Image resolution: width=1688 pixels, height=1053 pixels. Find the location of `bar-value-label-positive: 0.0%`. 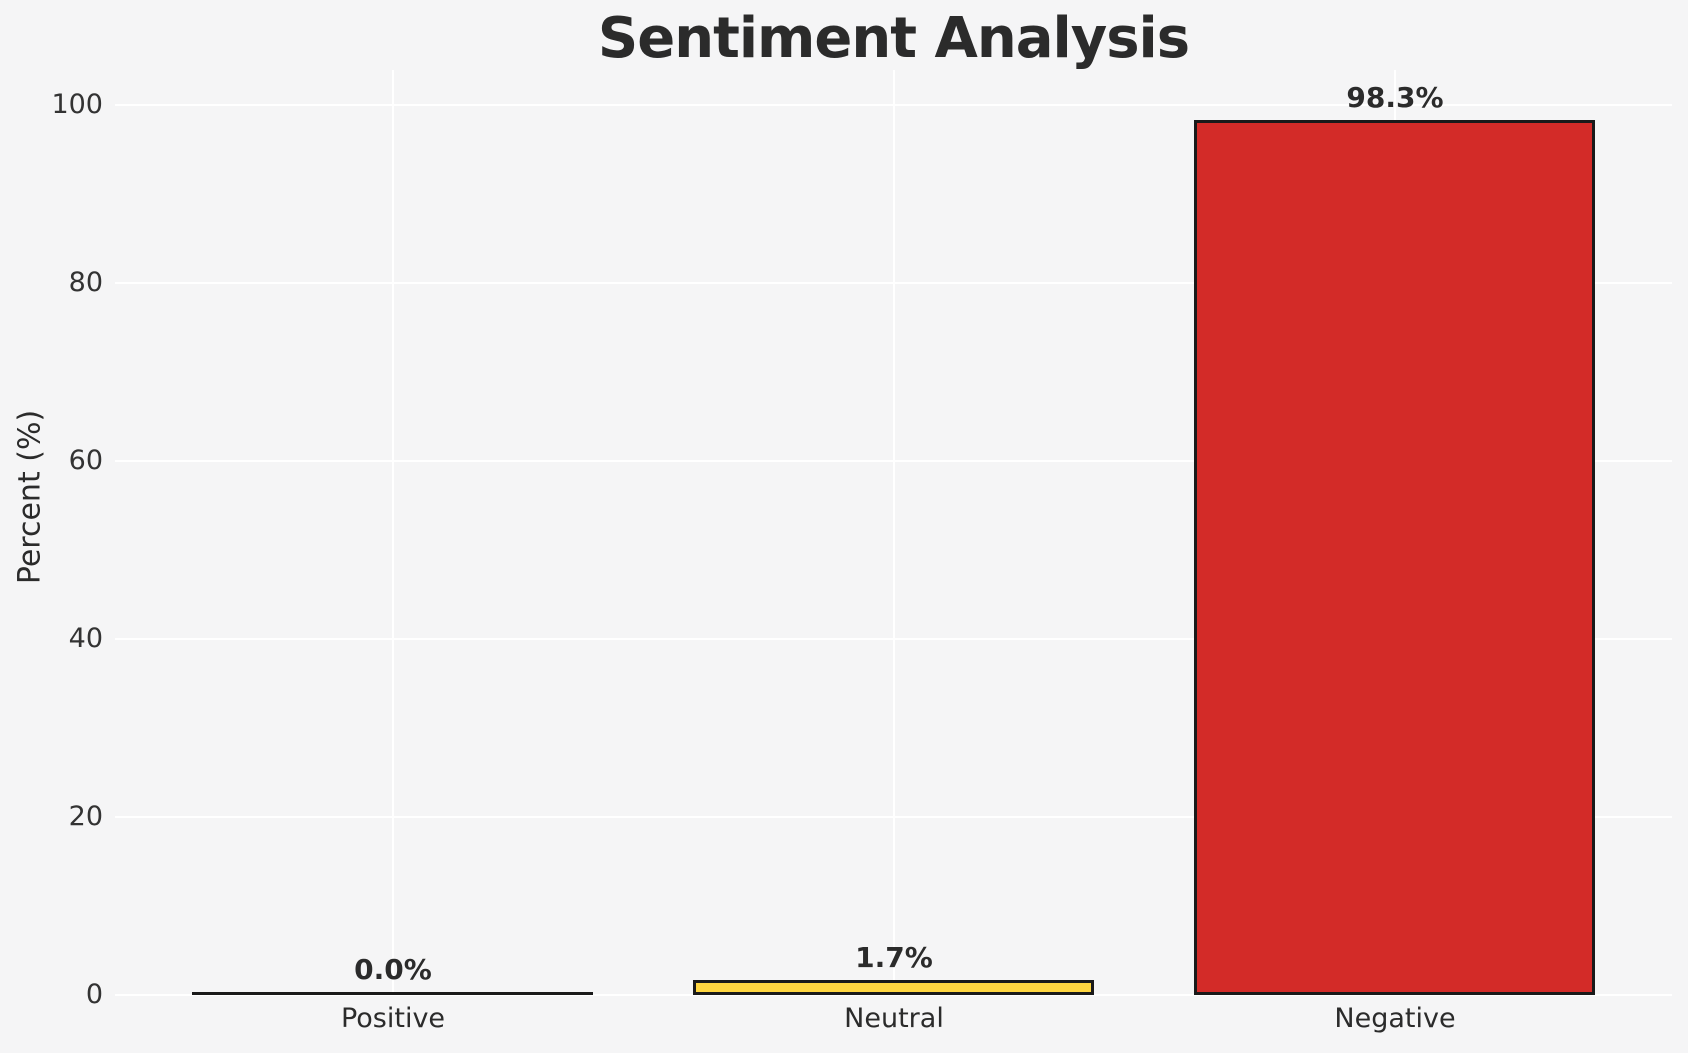

bar-value-label-positive: 0.0% is located at coordinates (393, 969).